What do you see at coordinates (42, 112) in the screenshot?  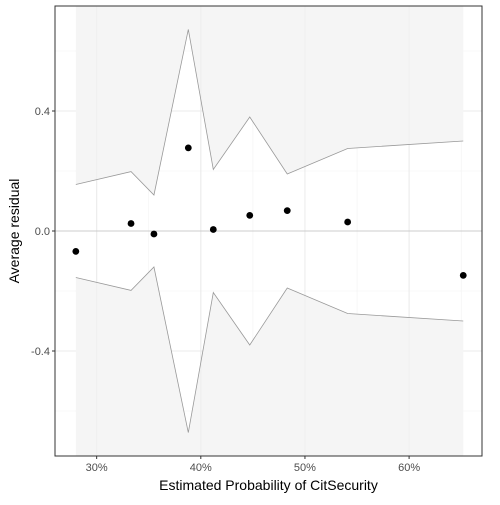 I see `y-tick-label: 0.4` at bounding box center [42, 112].